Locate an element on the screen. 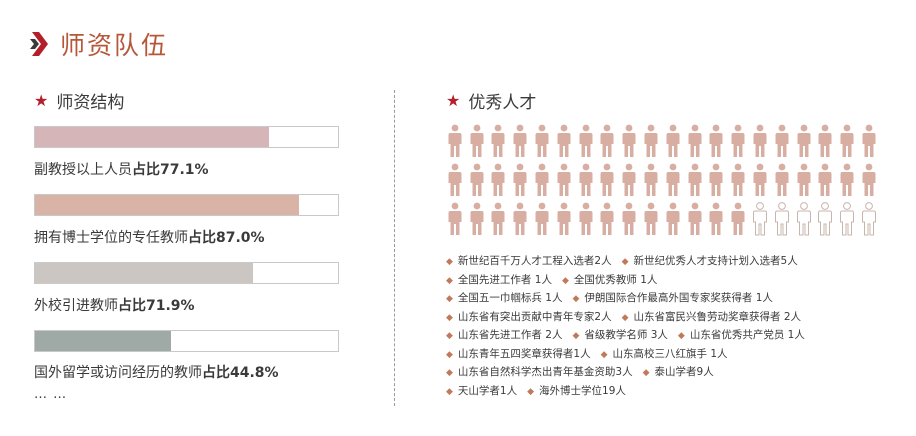 This screenshot has width=916, height=436. award-item: ◆ 省级教学名师 3人 is located at coordinates (619, 335).